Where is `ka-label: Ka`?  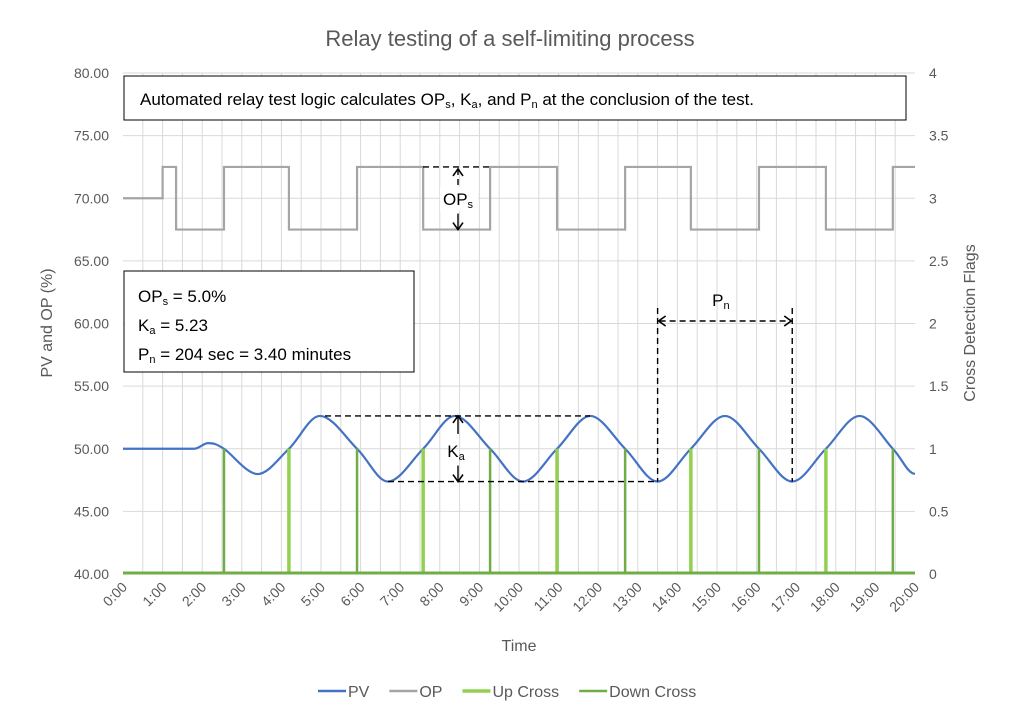
ka-label: Ka is located at coordinates (456, 452).